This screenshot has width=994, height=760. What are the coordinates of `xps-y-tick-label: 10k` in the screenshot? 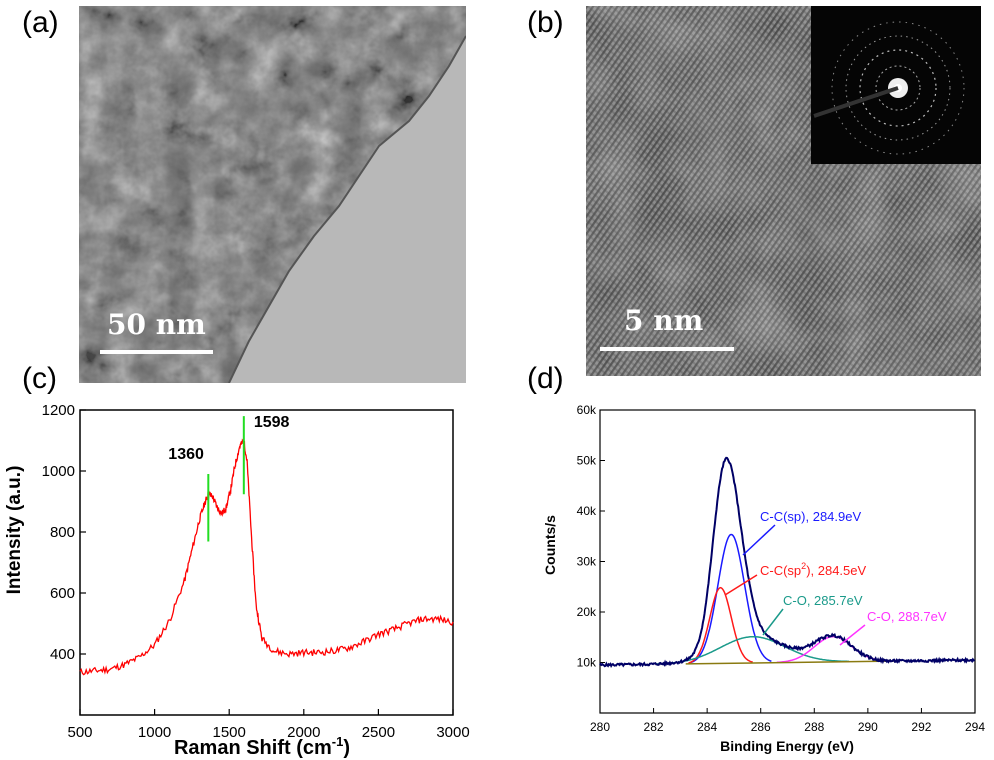 It's located at (587, 663).